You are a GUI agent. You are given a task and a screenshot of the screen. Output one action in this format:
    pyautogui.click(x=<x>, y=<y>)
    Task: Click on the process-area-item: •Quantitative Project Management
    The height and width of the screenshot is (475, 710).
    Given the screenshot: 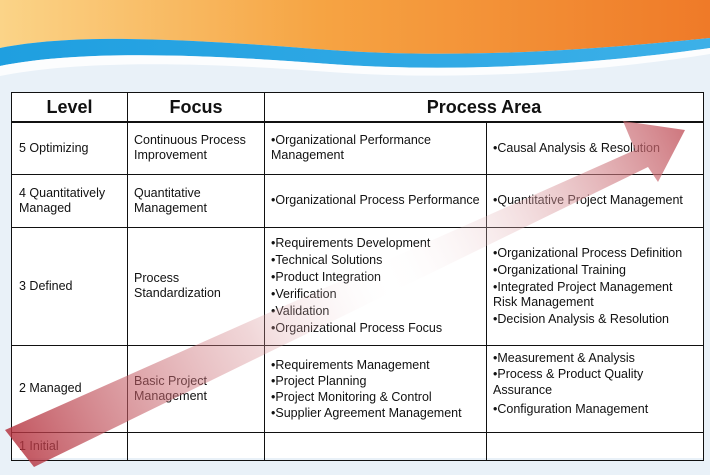 What is the action you would take?
    pyautogui.click(x=588, y=200)
    